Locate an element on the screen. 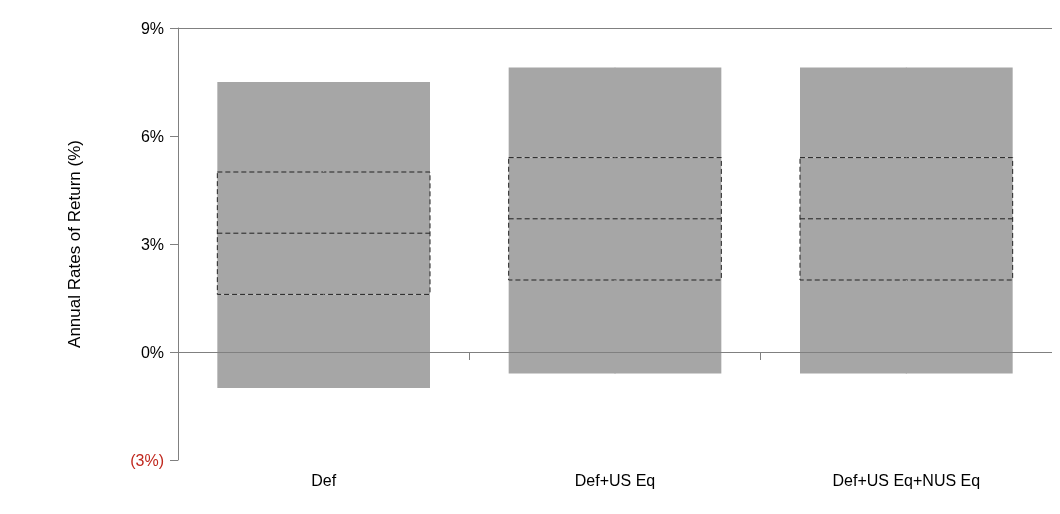 Image resolution: width=1060 pixels, height=514 pixels. y-tick-label: (3%) is located at coordinates (147, 460).